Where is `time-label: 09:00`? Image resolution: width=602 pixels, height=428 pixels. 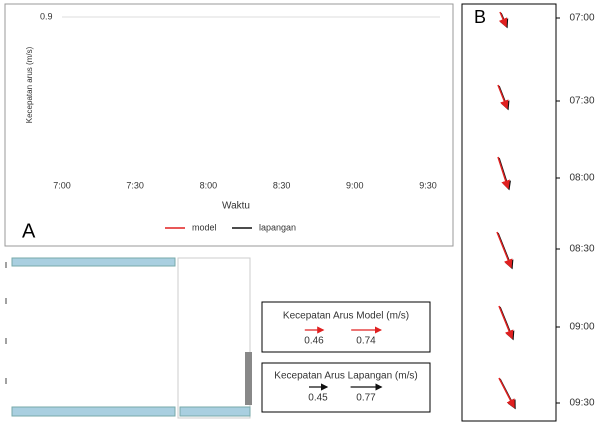 time-label: 09:00 is located at coordinates (581, 327).